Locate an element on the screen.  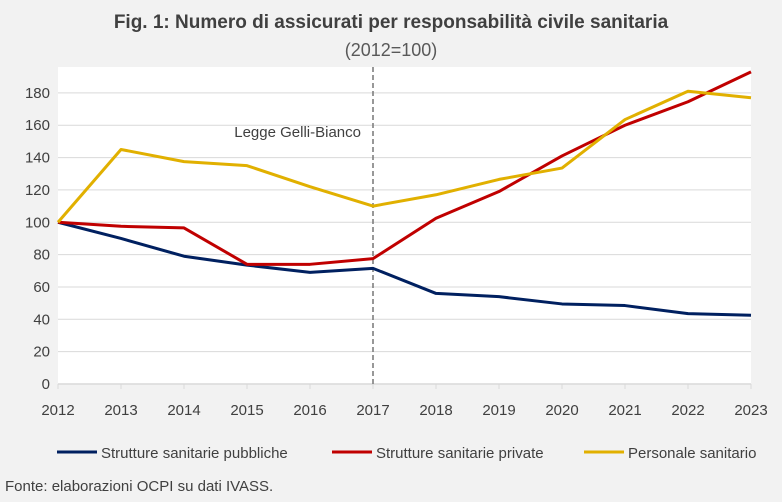
x-tick-label: 2016 is located at coordinates (309, 410).